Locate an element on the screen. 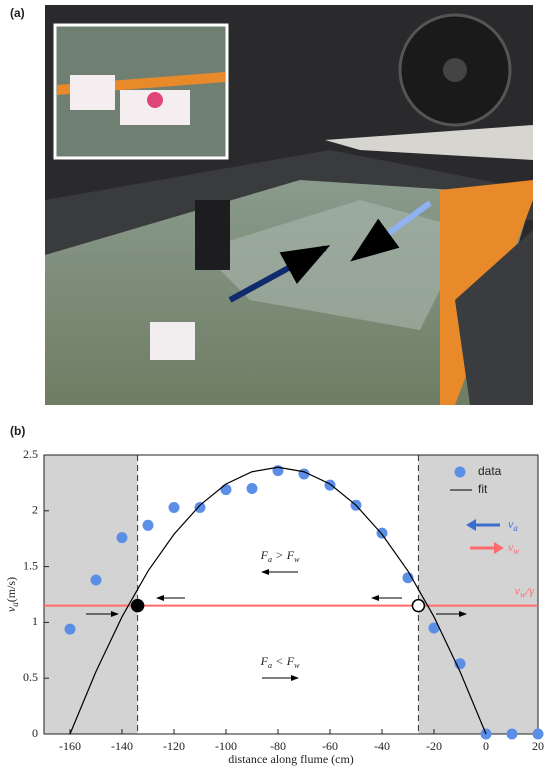  legend-marker is located at coordinates (460, 472).